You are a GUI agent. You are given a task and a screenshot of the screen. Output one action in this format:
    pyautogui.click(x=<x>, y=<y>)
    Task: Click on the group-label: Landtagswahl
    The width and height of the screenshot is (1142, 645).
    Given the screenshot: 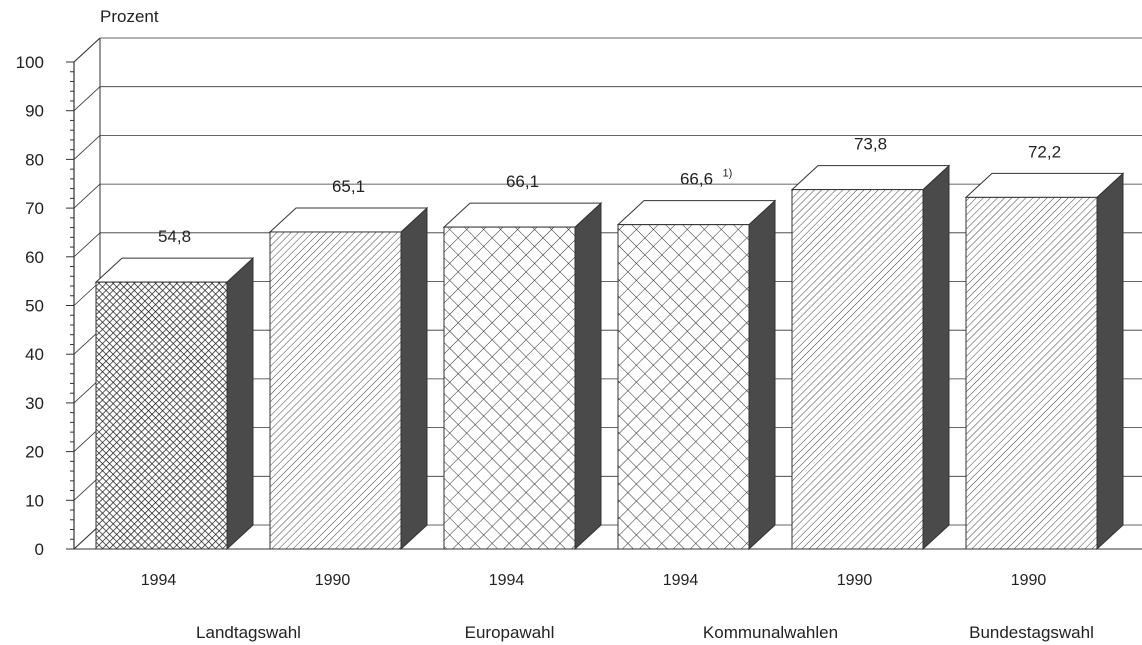 What is the action you would take?
    pyautogui.click(x=248, y=632)
    